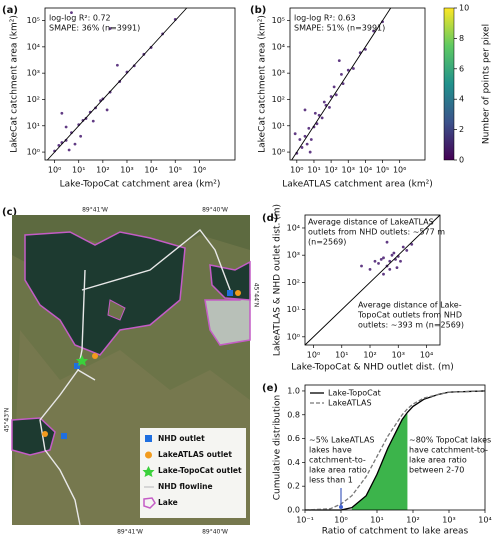  What do you see at coordinates (195, 454) in the screenshot?
I see `legend-label: LakeATLAS outlet` at bounding box center [195, 454].